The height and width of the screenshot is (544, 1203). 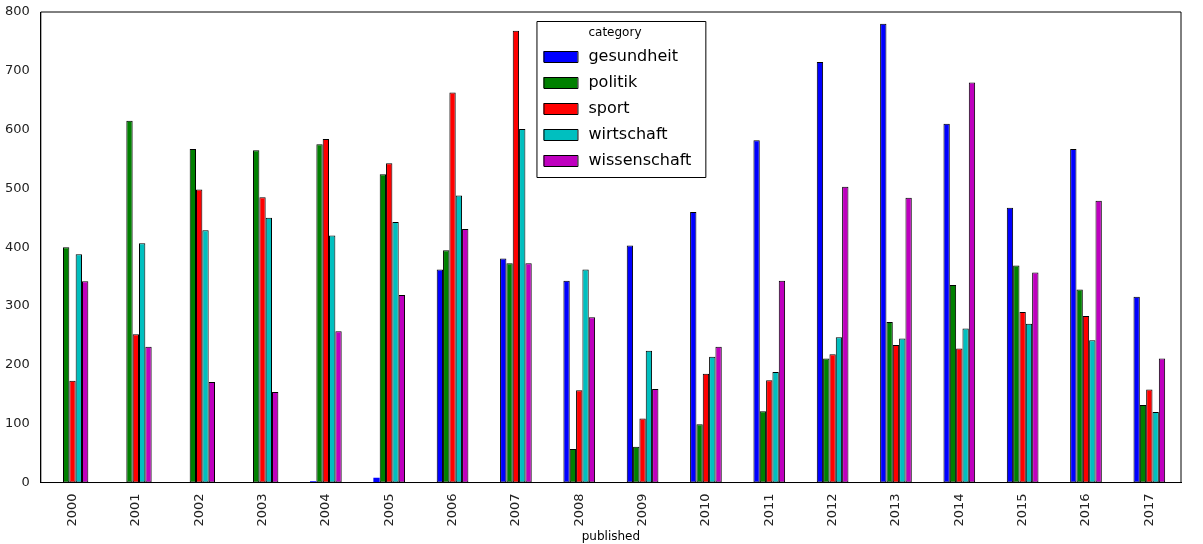 What do you see at coordinates (640, 160) in the screenshot?
I see `legend-label: wissenschaft` at bounding box center [640, 160].